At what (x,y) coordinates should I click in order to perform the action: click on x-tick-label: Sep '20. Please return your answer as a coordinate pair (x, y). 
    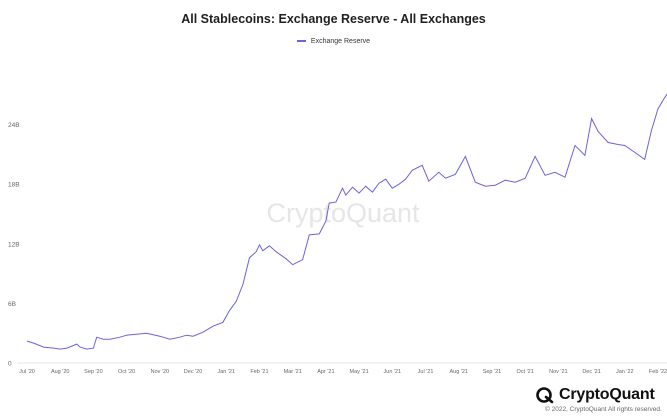
    Looking at the image, I should click on (93, 372).